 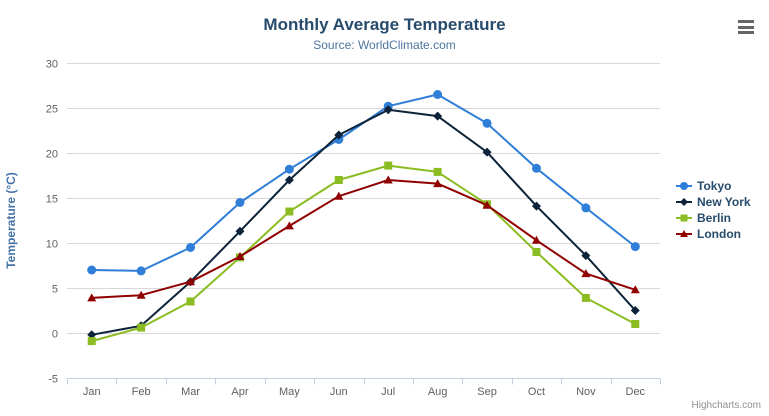 What do you see at coordinates (55, 290) in the screenshot?
I see `y-axis-tick-label: 5` at bounding box center [55, 290].